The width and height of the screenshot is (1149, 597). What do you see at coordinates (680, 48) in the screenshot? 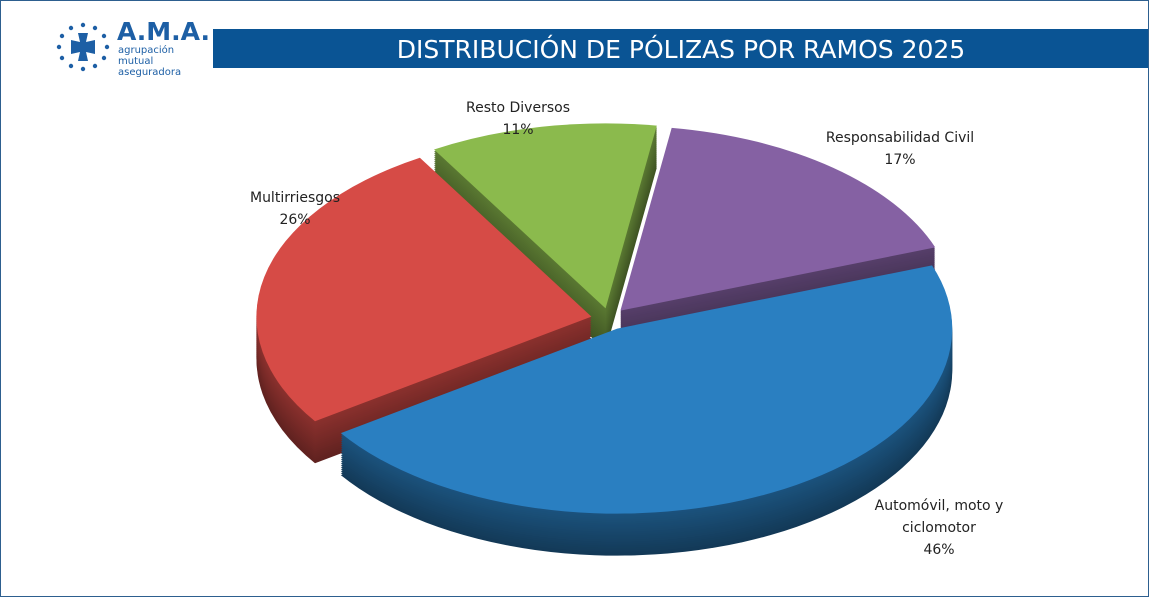
I see `chart-title: DISTRIBUCIÓN DE PÓLIZAS POR RAMOS 2025` at bounding box center [680, 48].